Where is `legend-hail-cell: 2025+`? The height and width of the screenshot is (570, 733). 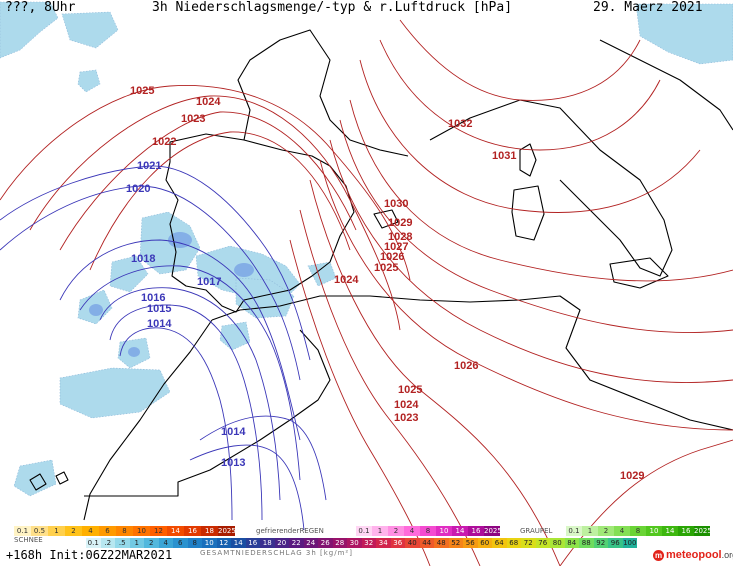 legend-hail-cell: 2025+ is located at coordinates (702, 531).